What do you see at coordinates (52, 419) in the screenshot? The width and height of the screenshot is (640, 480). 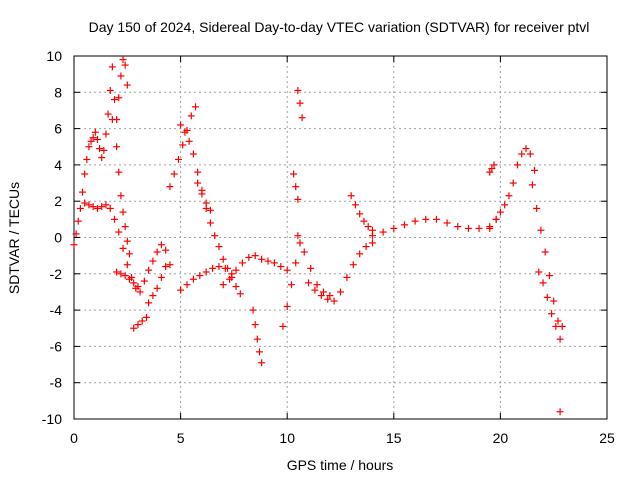 I see `y-tick-label: -10` at bounding box center [52, 419].